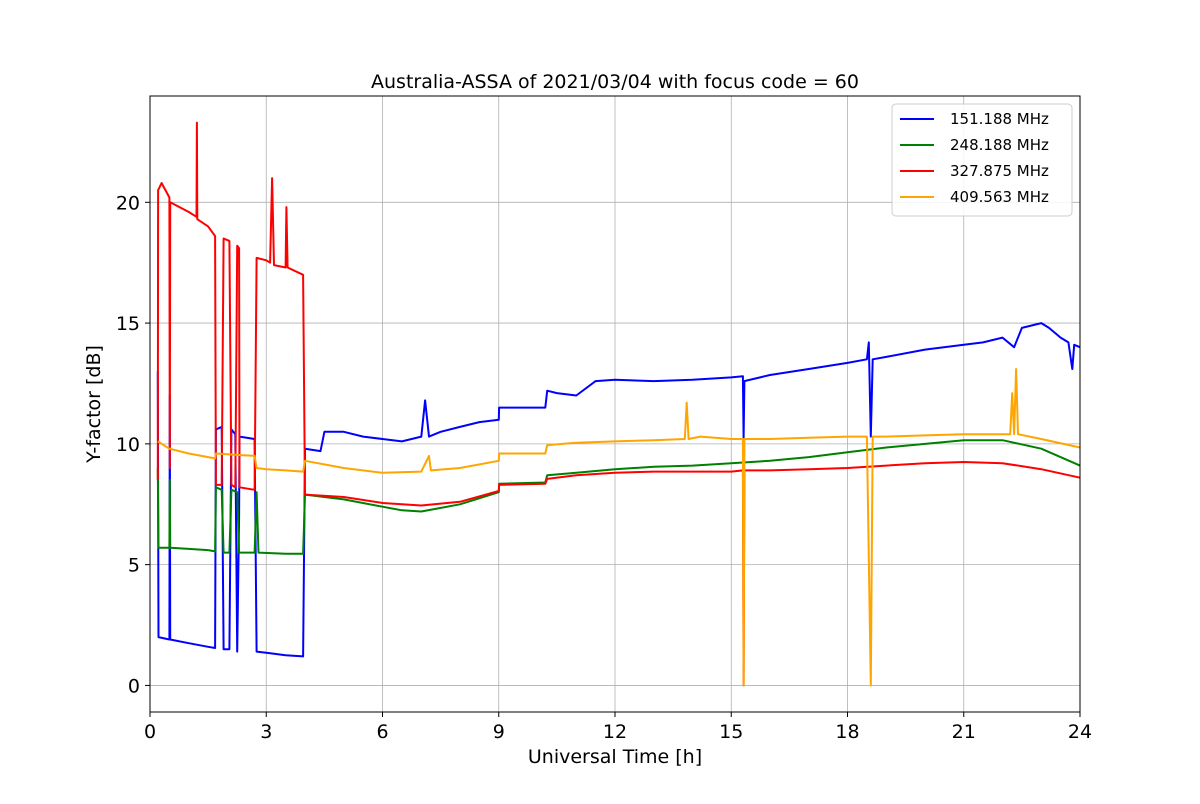  What do you see at coordinates (615, 757) in the screenshot?
I see `x-axis-label: Universal Time [h]` at bounding box center [615, 757].